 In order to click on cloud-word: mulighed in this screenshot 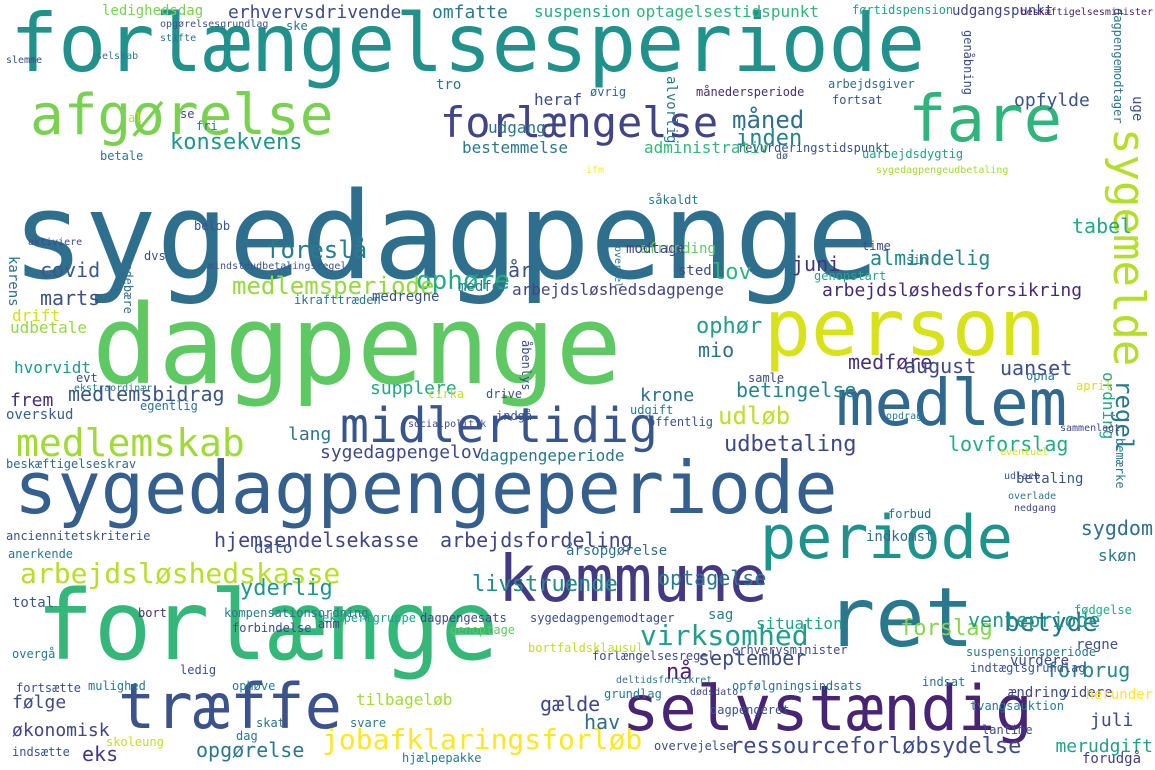, I will do `click(117, 686)`.